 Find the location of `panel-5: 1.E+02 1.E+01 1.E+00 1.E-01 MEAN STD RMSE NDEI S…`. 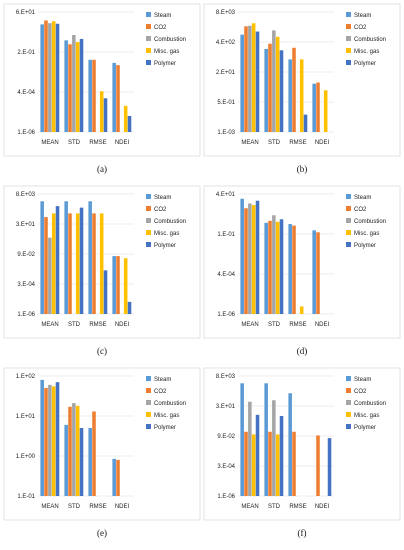

panel-5: 1.E+02 1.E+01 1.E+00 1.E-01 MEAN STD RMSE NDEI S… is located at coordinates (102, 444).